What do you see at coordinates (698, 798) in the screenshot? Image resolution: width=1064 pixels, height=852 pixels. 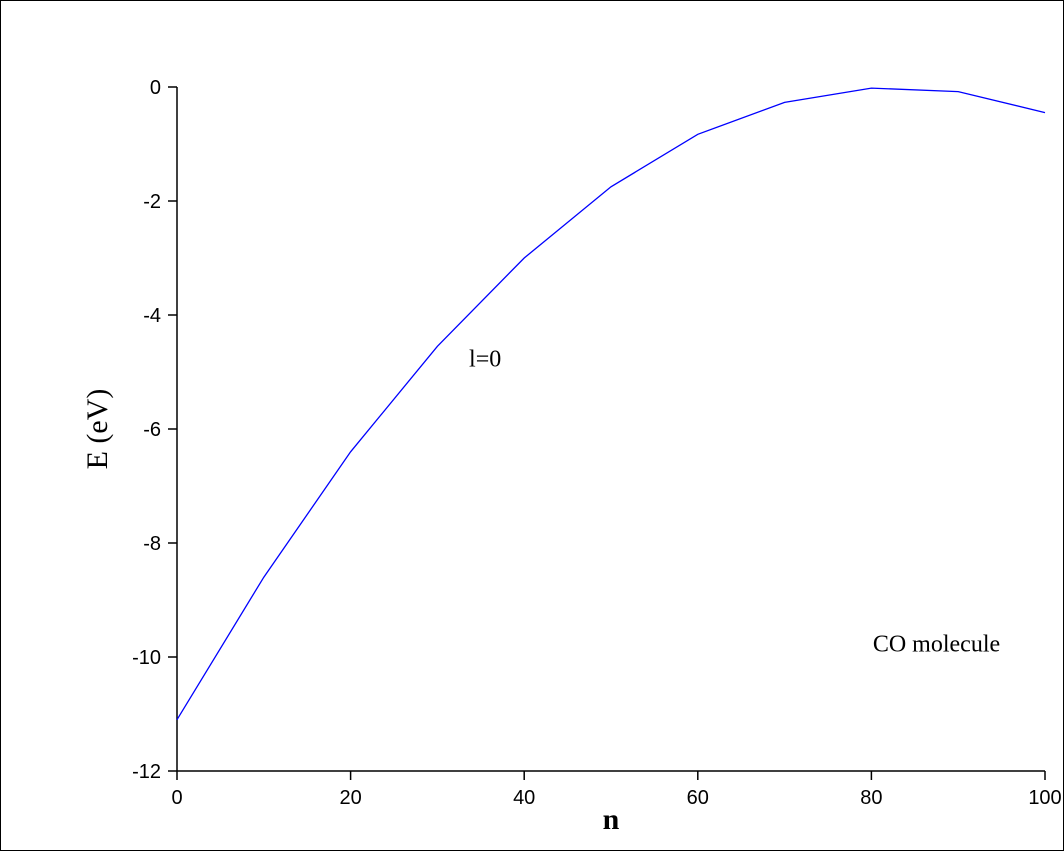 I see `x-tick-label: 60` at bounding box center [698, 798].